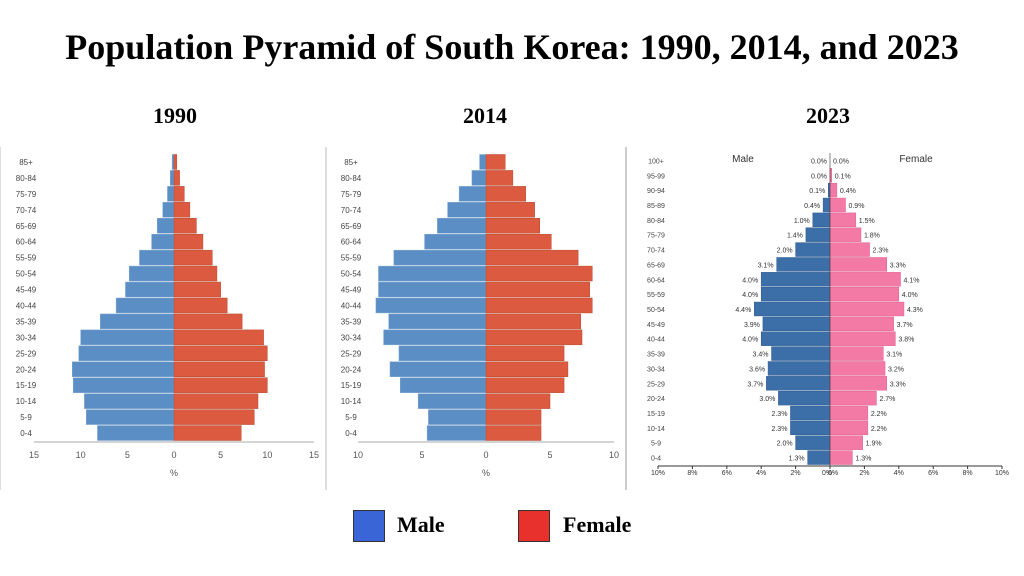 The height and width of the screenshot is (576, 1024). I want to click on legend-female-swatch, so click(534, 526).